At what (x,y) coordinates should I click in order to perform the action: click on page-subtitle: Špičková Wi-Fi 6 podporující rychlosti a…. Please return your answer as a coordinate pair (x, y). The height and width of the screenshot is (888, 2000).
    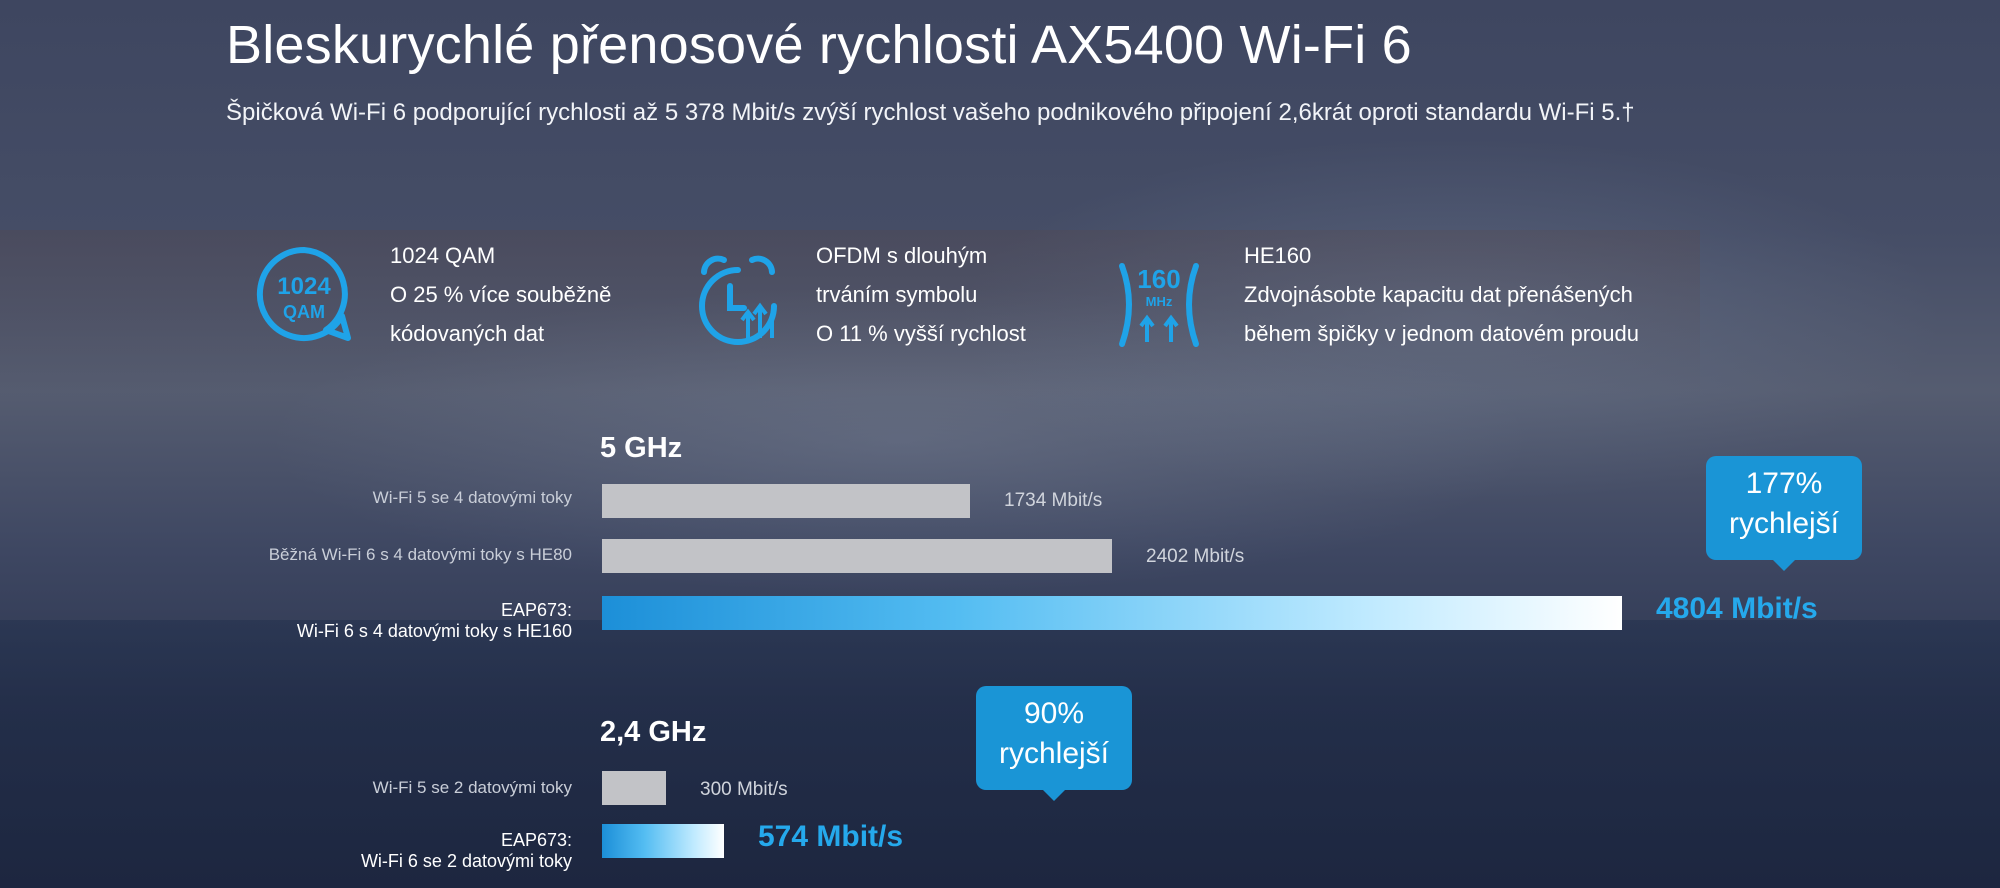
    Looking at the image, I should click on (930, 112).